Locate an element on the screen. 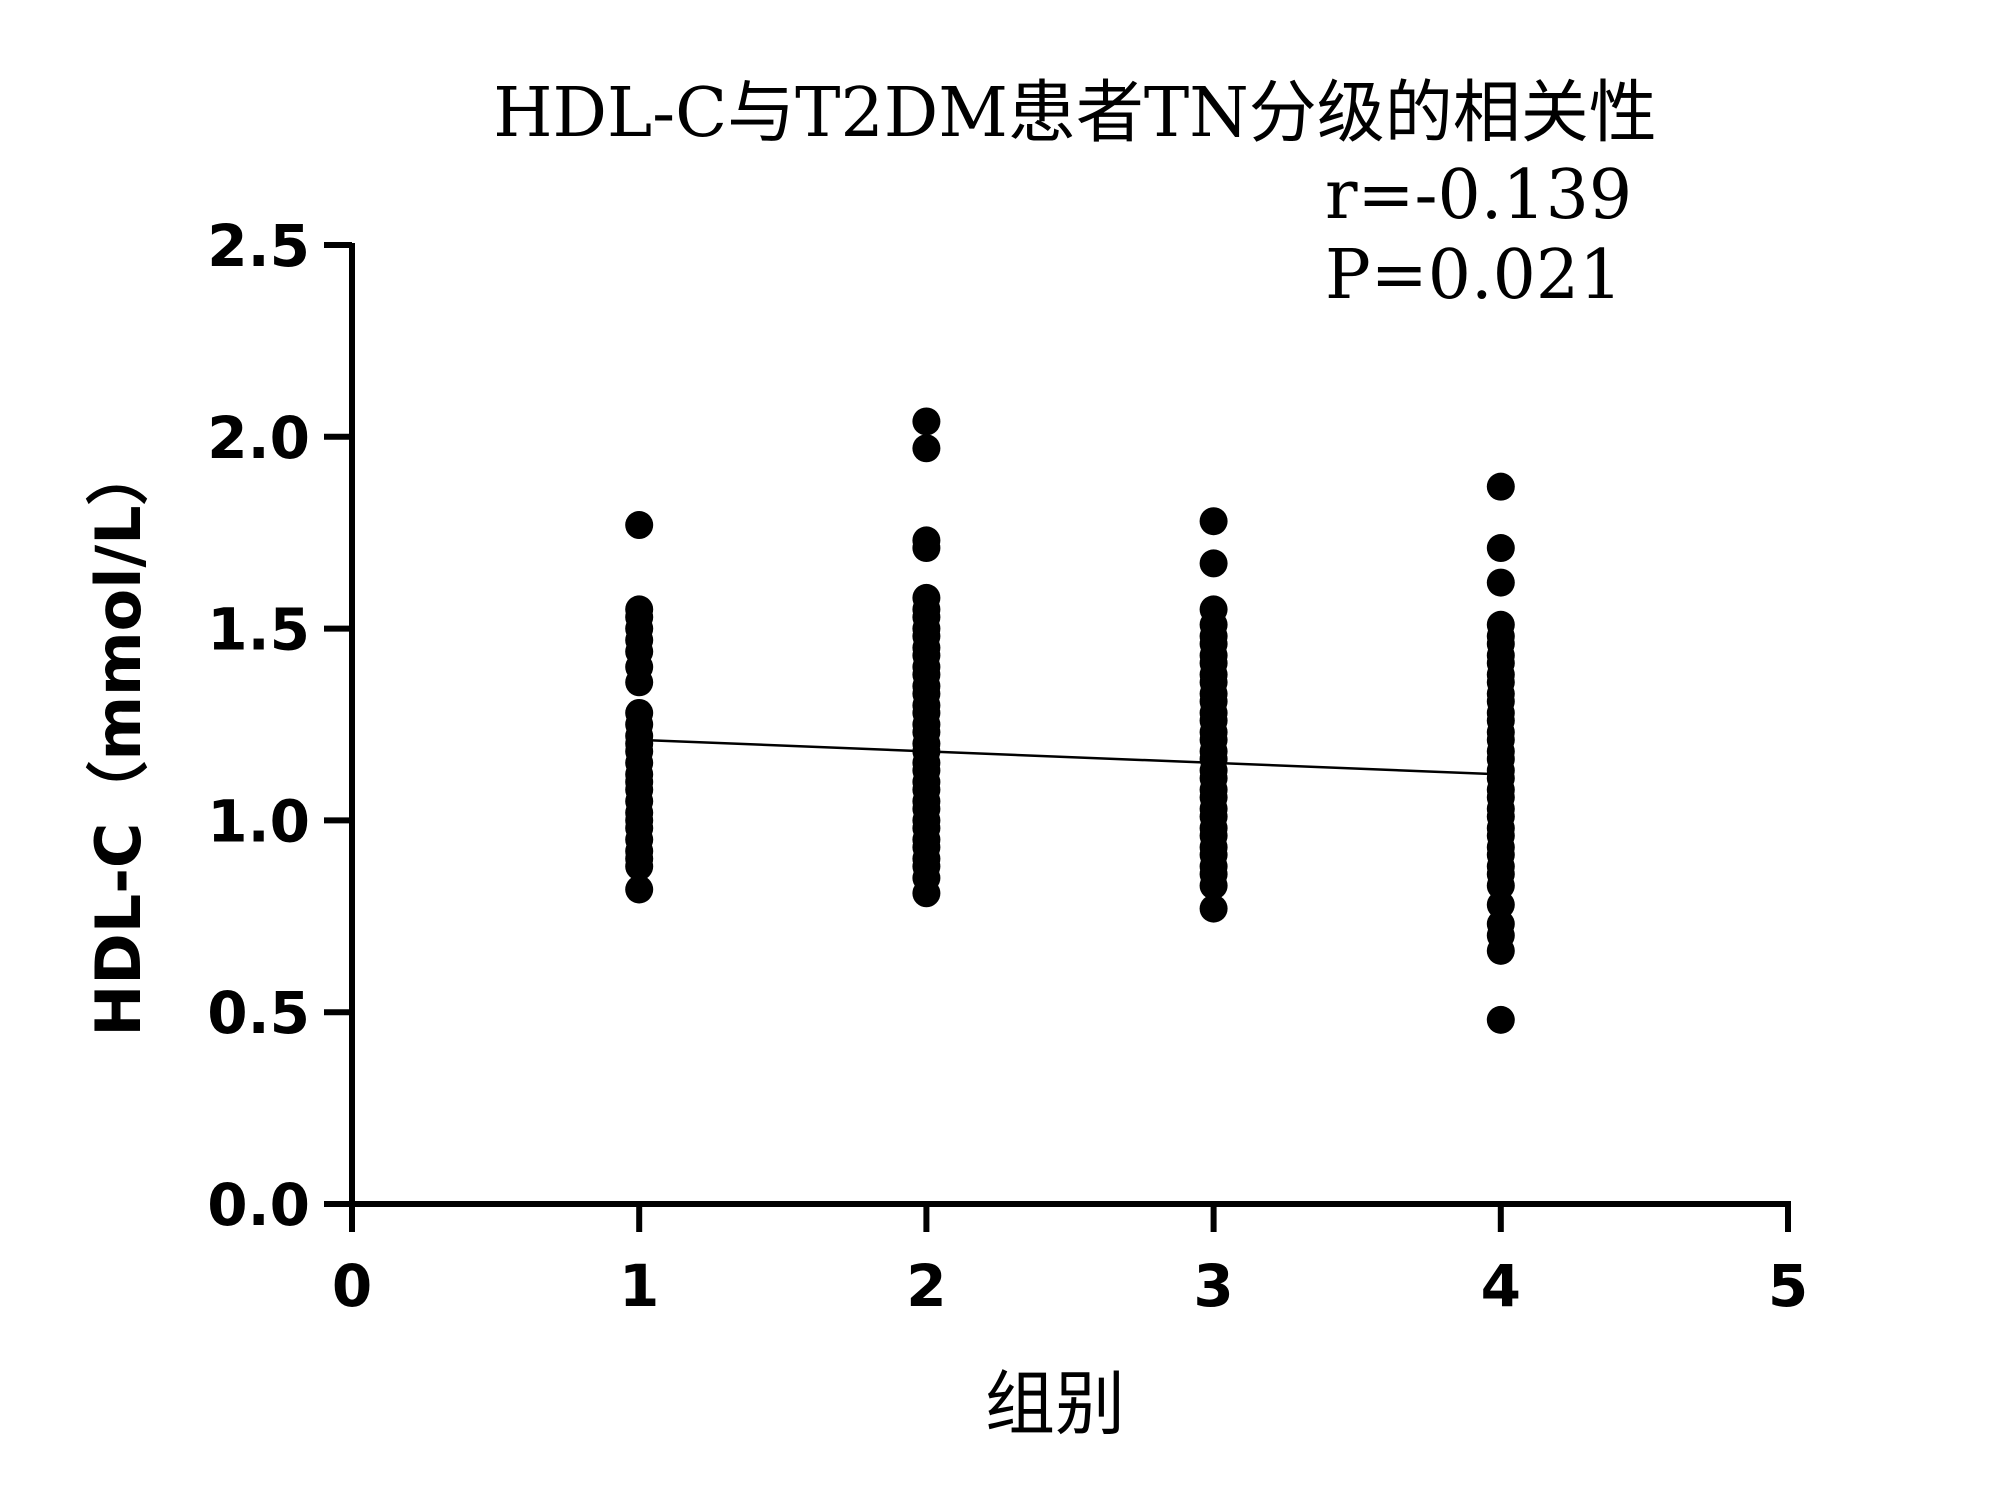  y-tick-label: 1.5 is located at coordinates (258, 630).